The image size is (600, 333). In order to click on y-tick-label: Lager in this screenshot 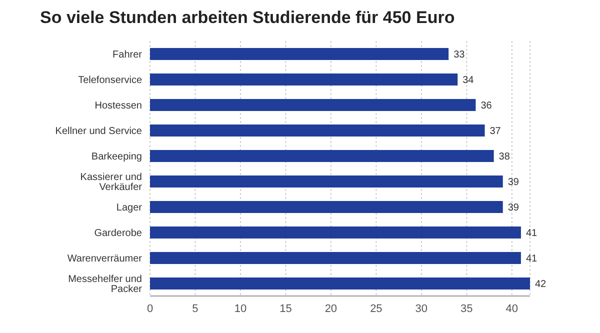, I will do `click(129, 208)`.